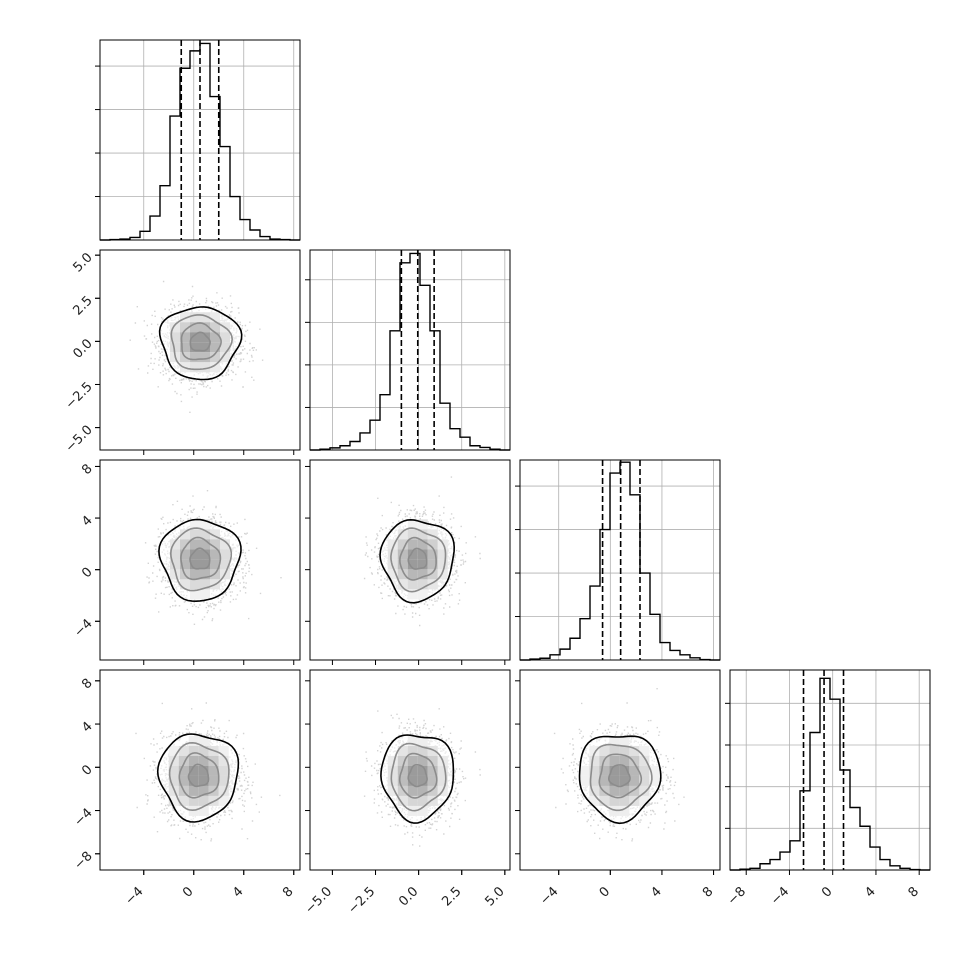  Describe the element at coordinates (83, 861) in the screenshot. I see `y-tick-label: −8` at that location.